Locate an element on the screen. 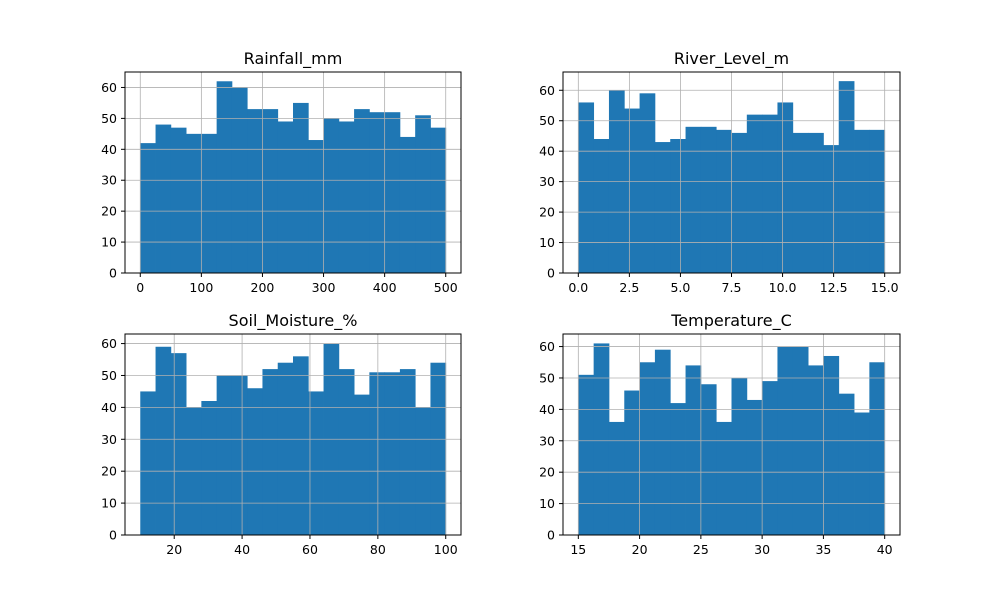  x-tick-label: 30 is located at coordinates (762, 549).